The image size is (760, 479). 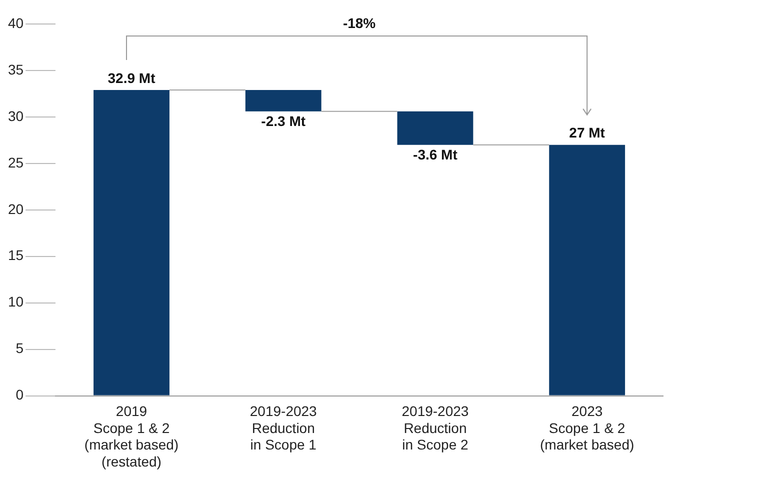 I want to click on y-tick-label: 20, so click(x=16, y=208).